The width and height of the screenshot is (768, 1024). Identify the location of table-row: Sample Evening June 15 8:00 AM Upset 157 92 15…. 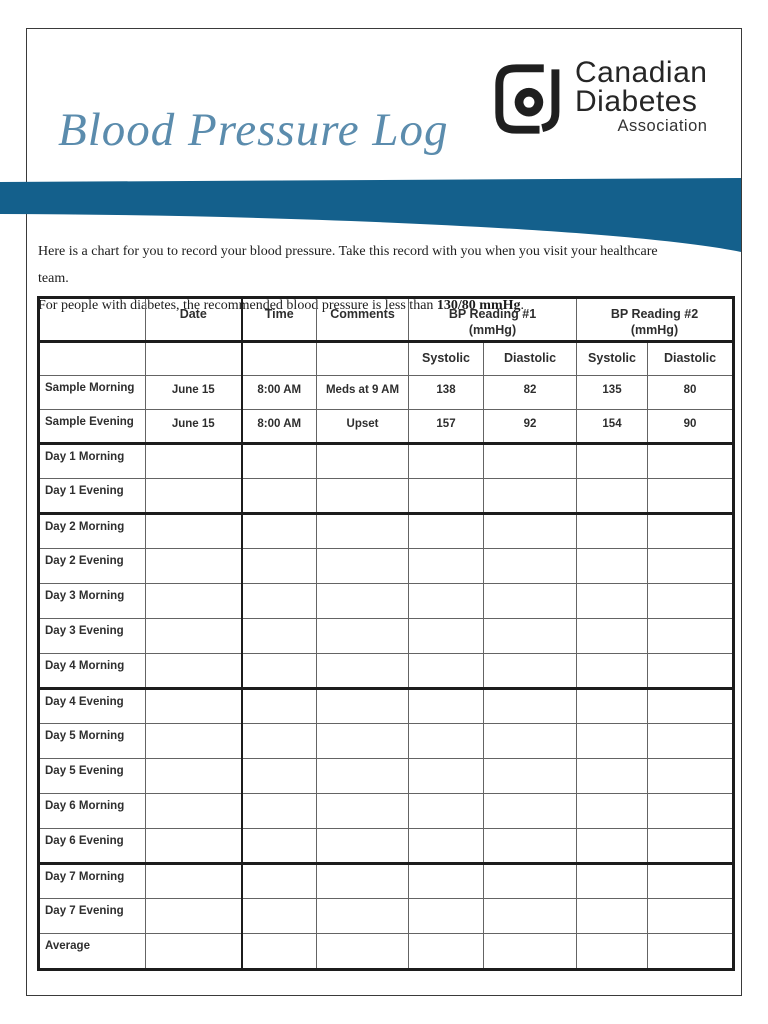
(386, 427).